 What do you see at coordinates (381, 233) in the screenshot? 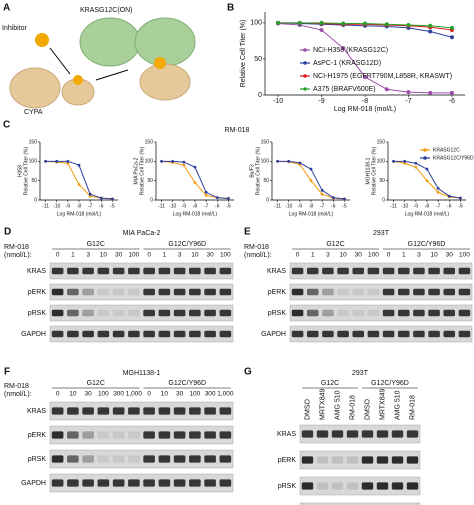
I see `blot-title: 293T` at bounding box center [381, 233].